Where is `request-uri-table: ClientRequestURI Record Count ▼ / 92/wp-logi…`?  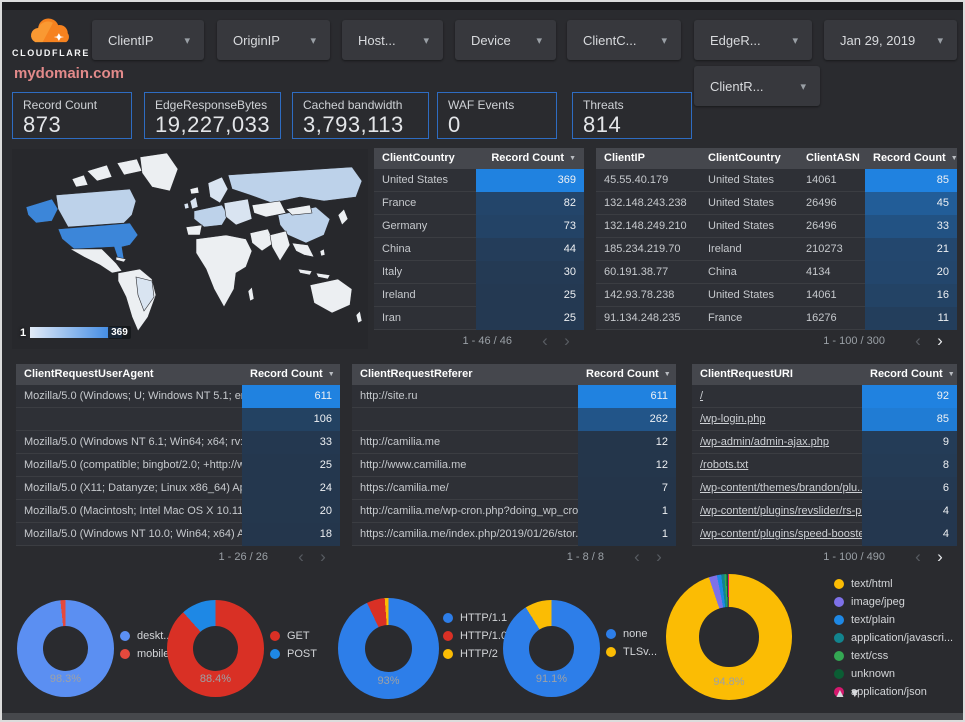
request-uri-table: ClientRequestURI Record Count ▼ / 92/wp-logi… is located at coordinates (824, 465).